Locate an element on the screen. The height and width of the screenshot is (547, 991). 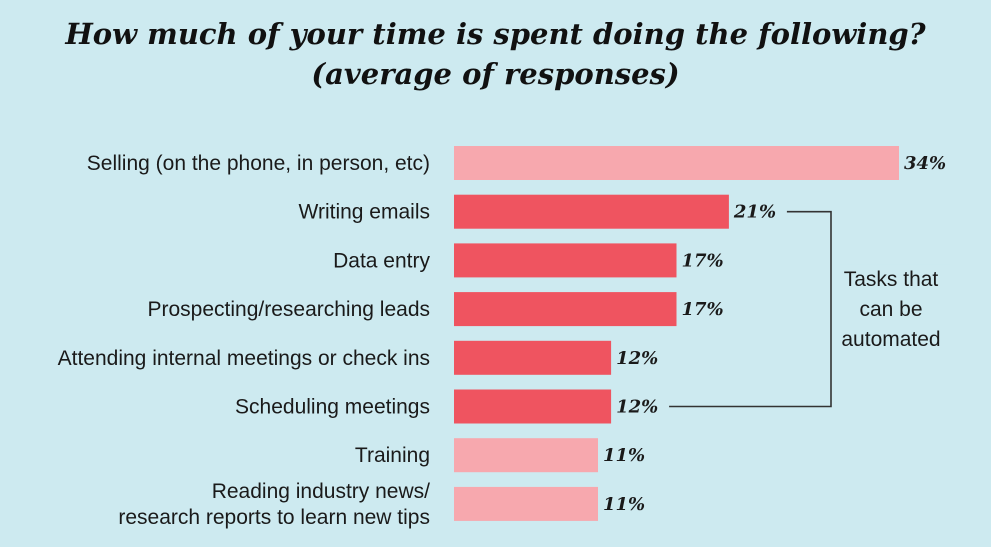
annotation-background is located at coordinates (895, 308).